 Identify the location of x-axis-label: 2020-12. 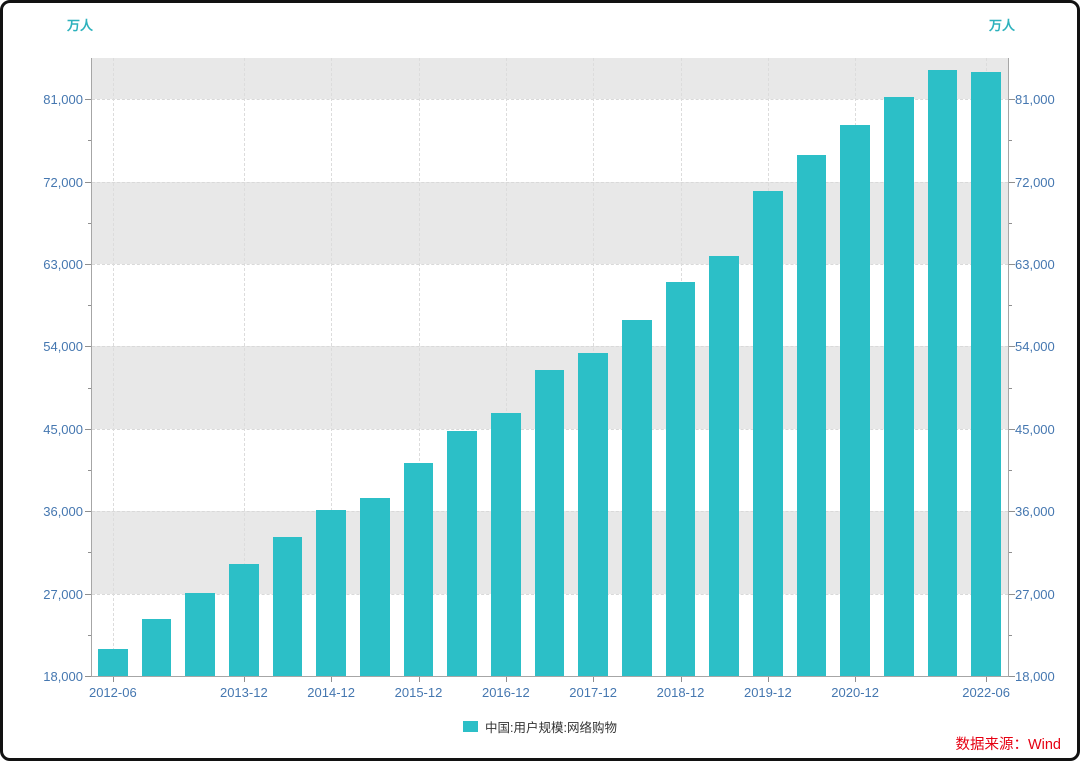
(855, 692).